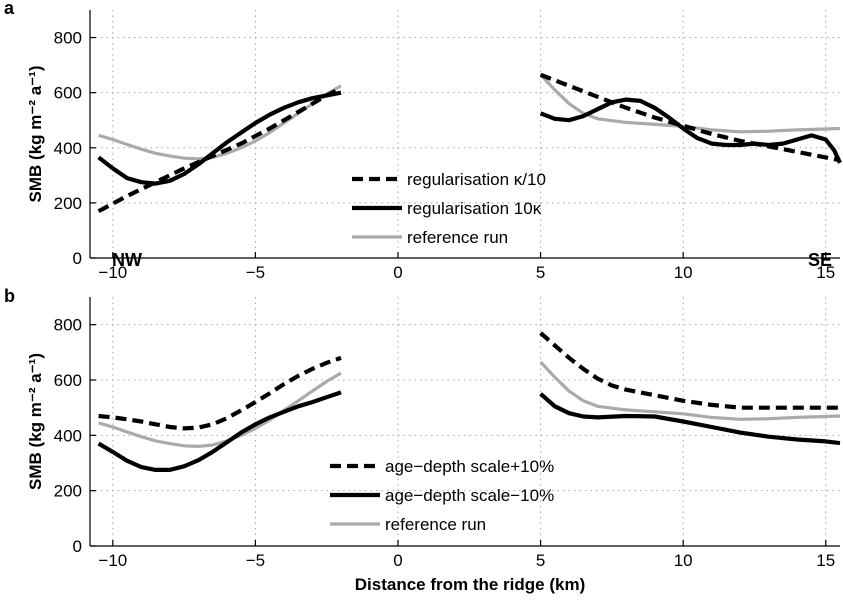  Describe the element at coordinates (9, 296) in the screenshot. I see `panel-label: b` at that location.